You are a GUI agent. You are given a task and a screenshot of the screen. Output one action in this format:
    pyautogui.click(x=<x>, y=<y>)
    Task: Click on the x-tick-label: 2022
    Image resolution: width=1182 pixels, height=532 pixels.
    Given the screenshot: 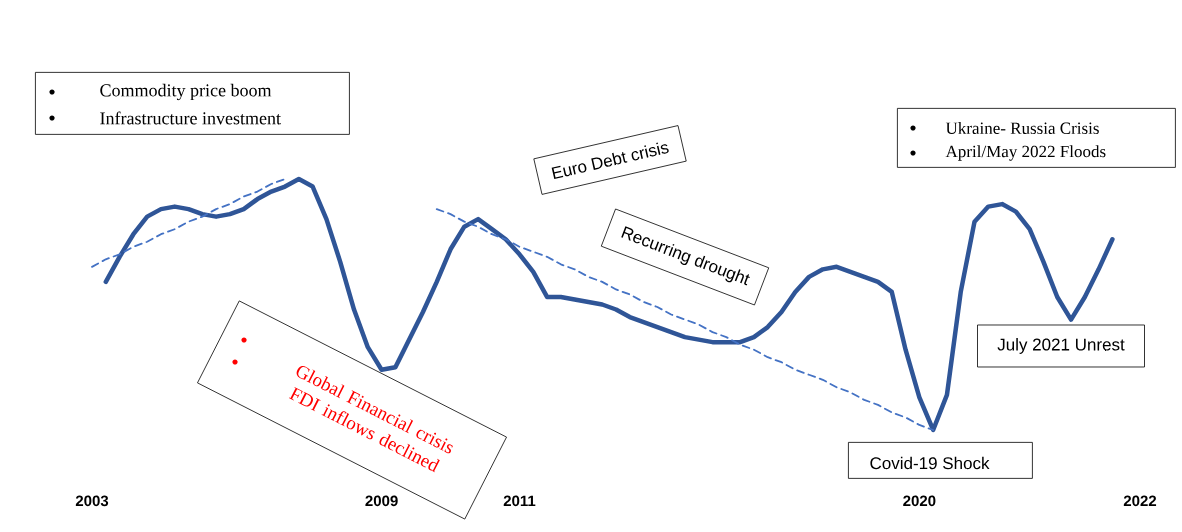 What is the action you would take?
    pyautogui.click(x=1140, y=501)
    